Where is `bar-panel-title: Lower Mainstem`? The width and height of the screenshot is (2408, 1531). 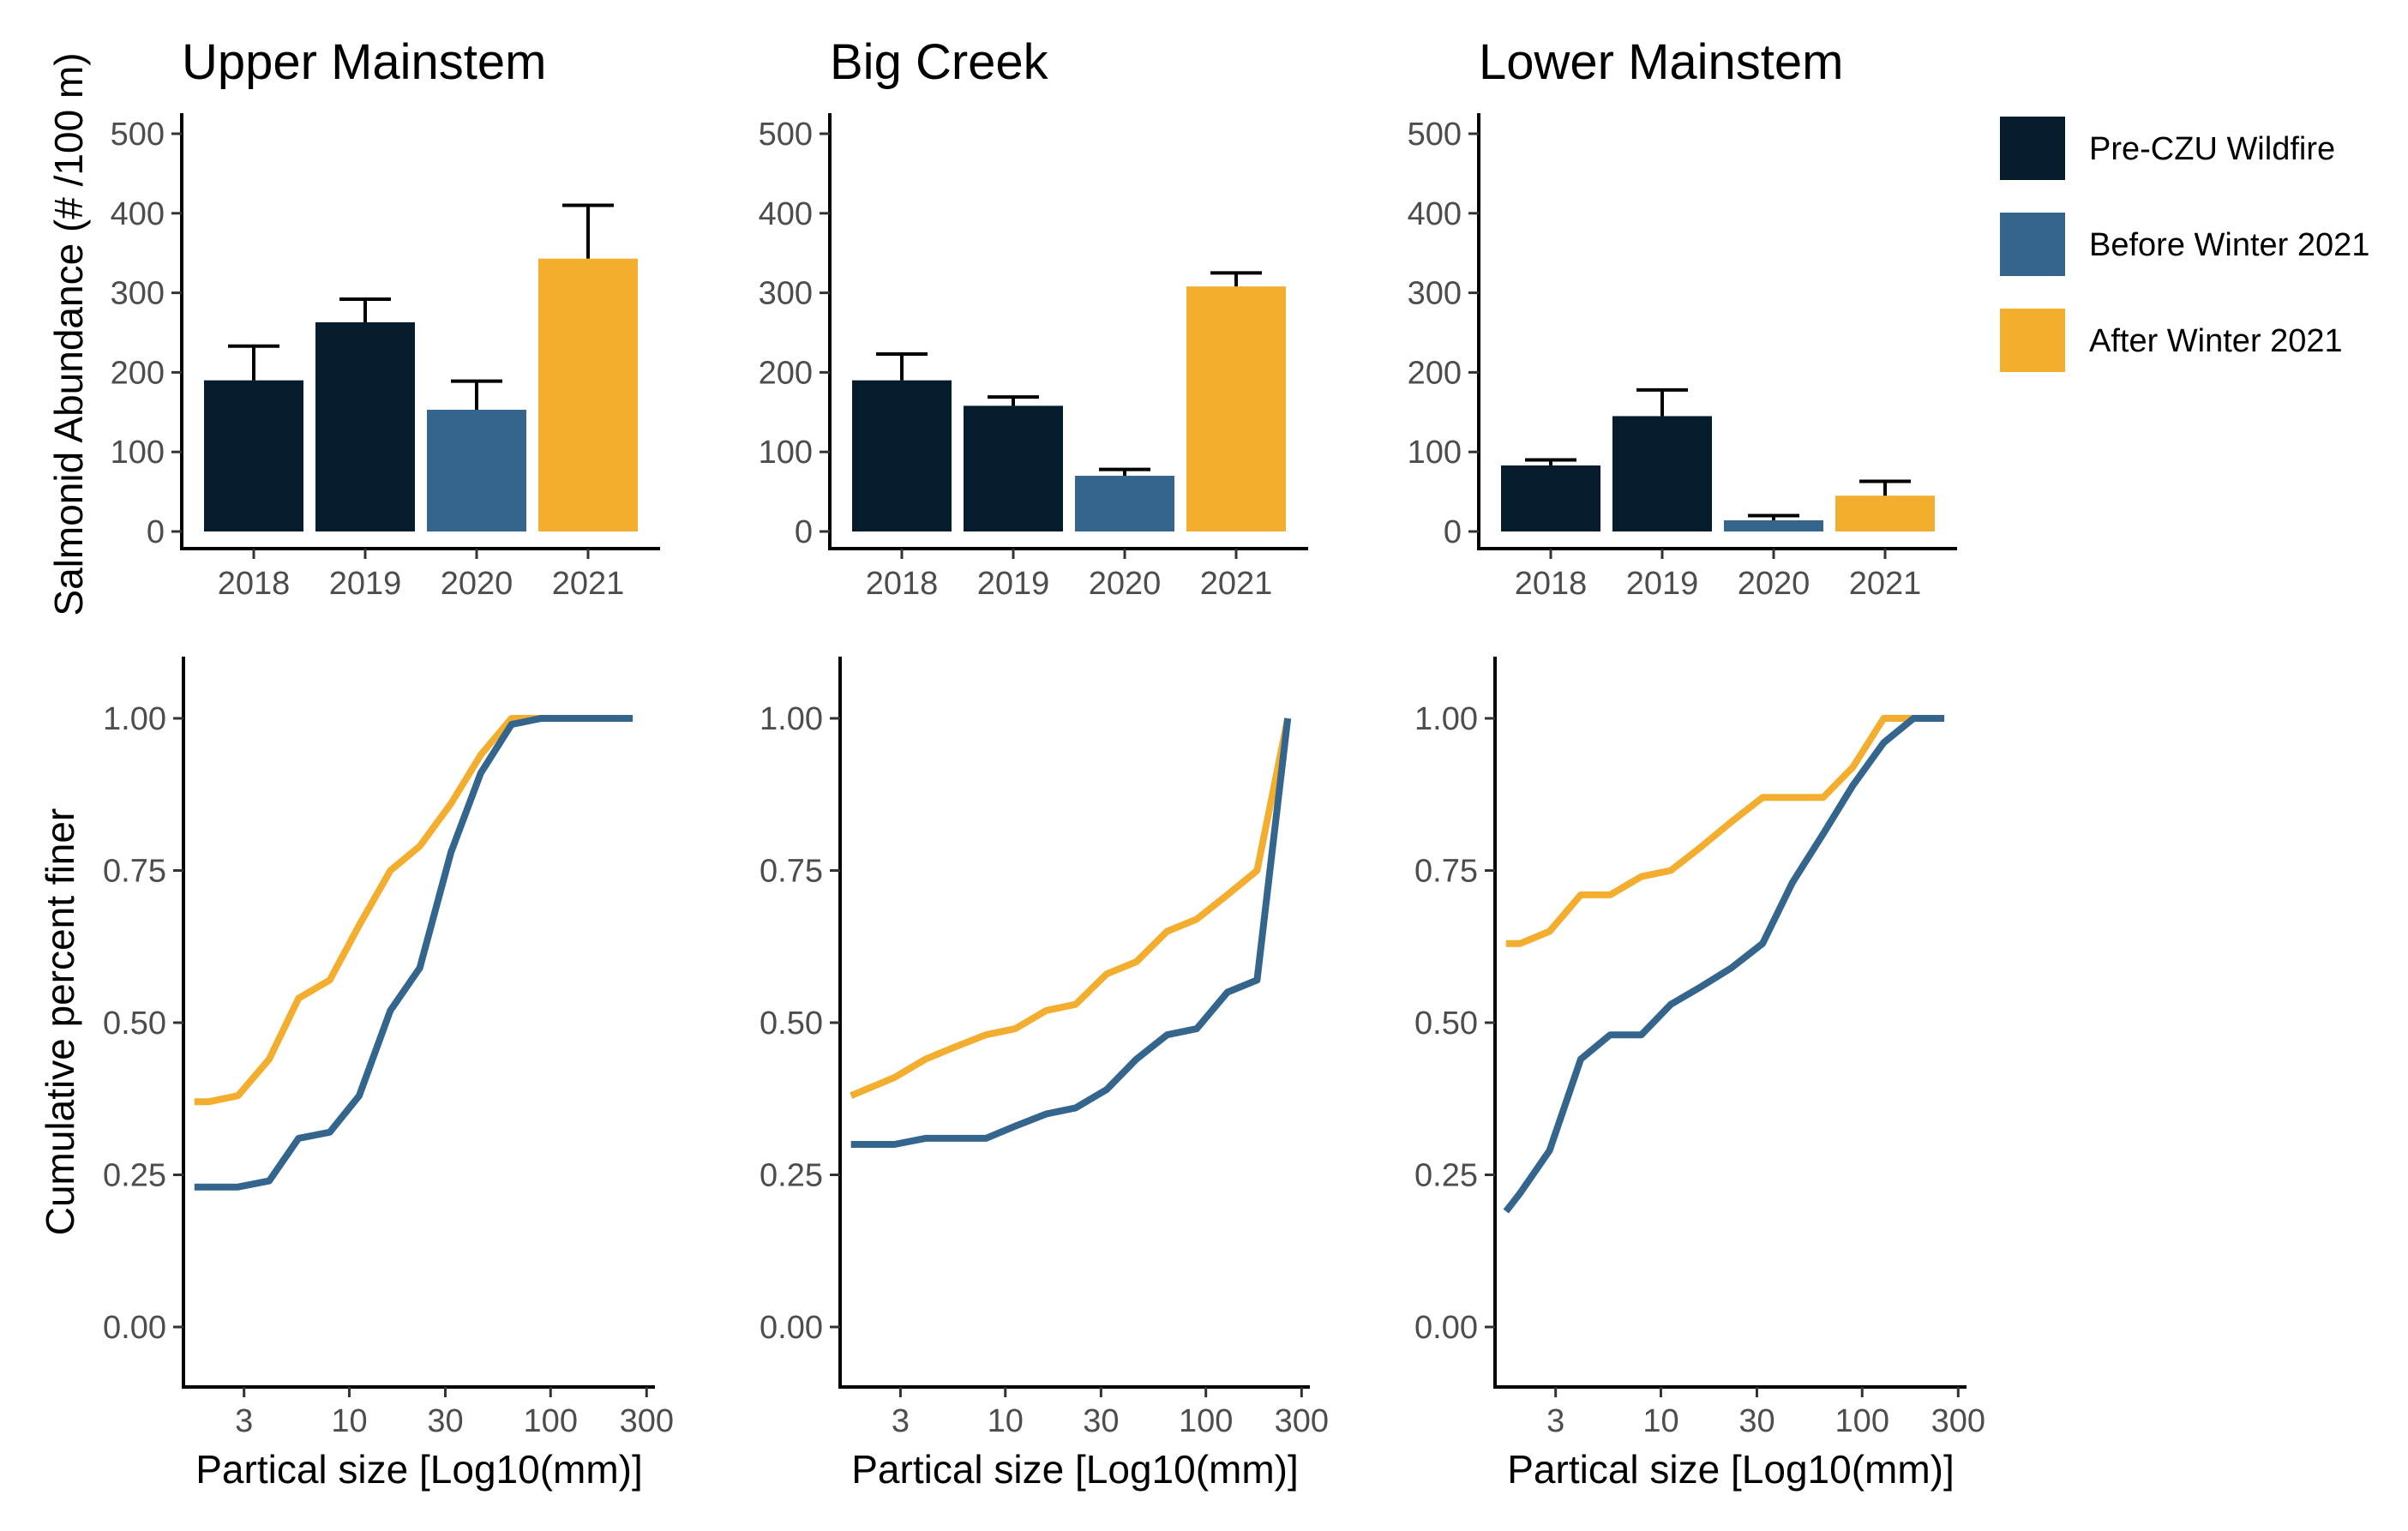 bar-panel-title: Lower Mainstem is located at coordinates (1661, 62).